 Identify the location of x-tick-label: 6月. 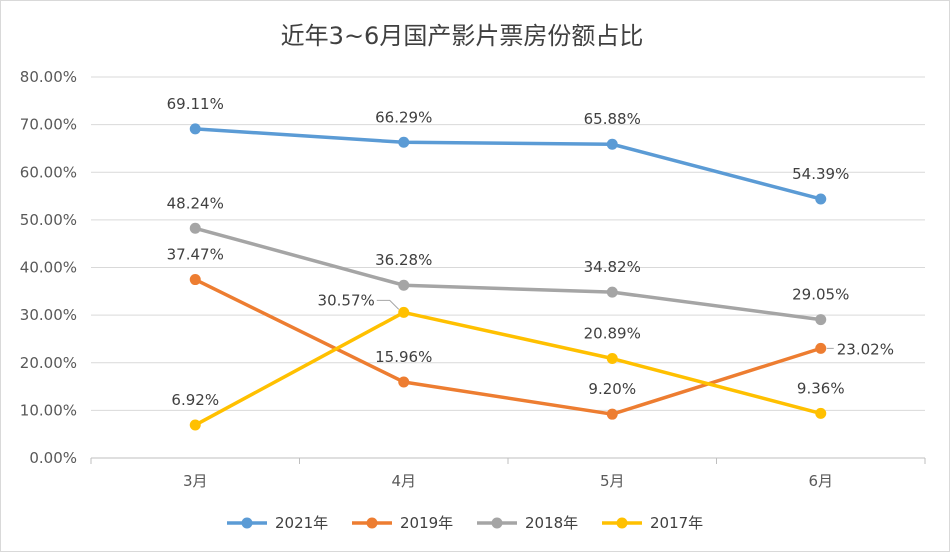
(820, 481).